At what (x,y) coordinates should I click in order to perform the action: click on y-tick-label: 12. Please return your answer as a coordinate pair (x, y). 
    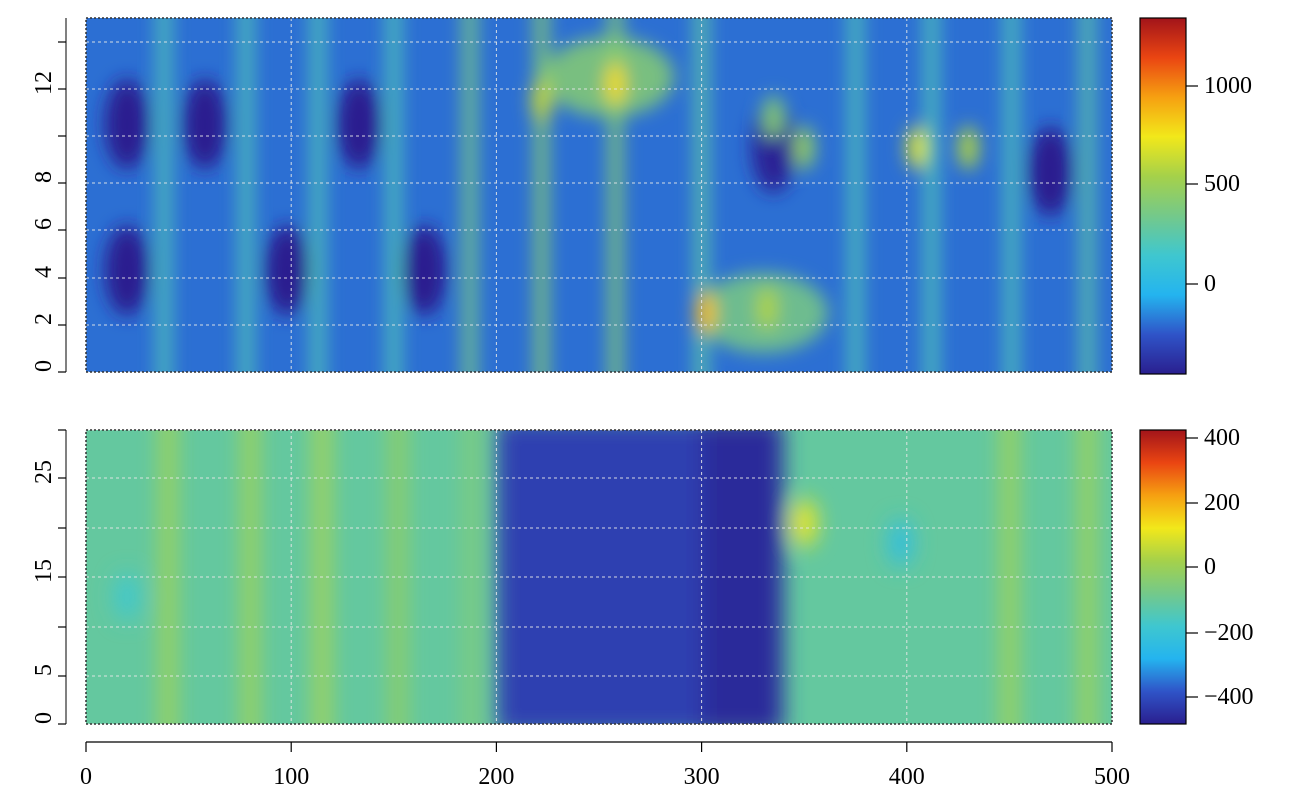
    Looking at the image, I should click on (44, 83).